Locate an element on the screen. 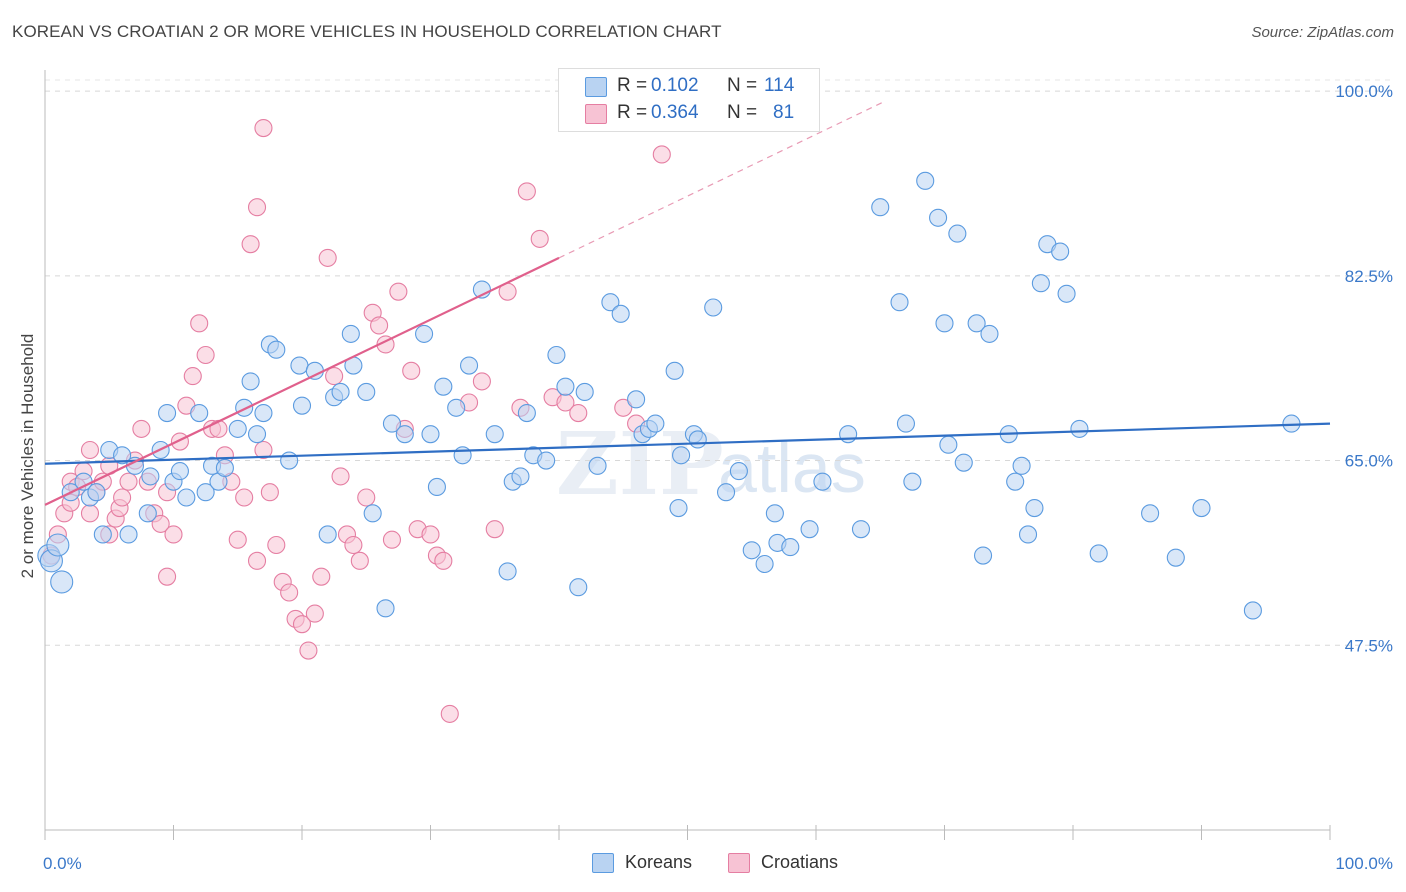 This screenshot has width=1406, height=892. croatians-swatch is located at coordinates (596, 114).